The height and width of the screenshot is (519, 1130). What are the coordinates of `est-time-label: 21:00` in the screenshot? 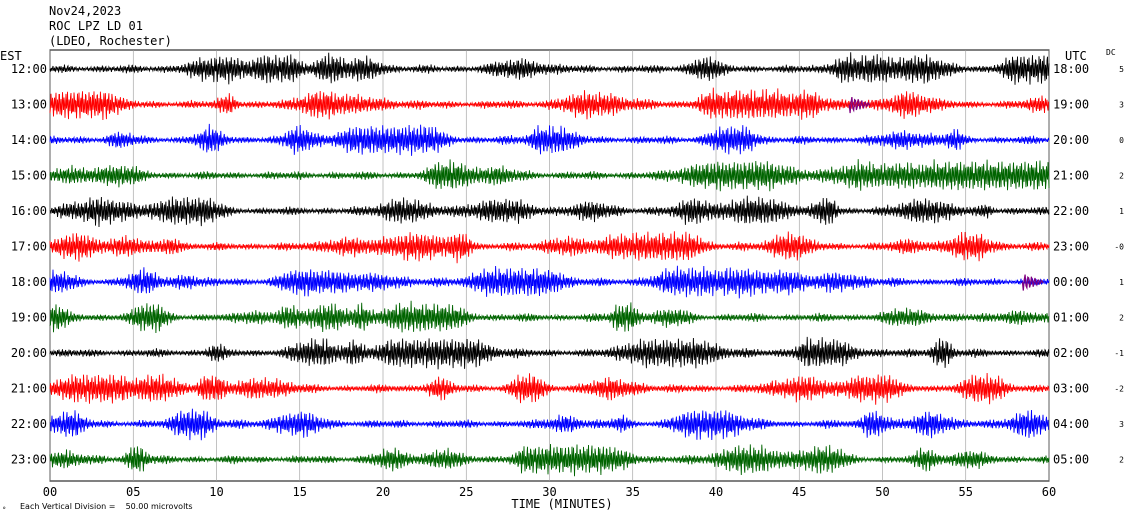 It's located at (29, 389).